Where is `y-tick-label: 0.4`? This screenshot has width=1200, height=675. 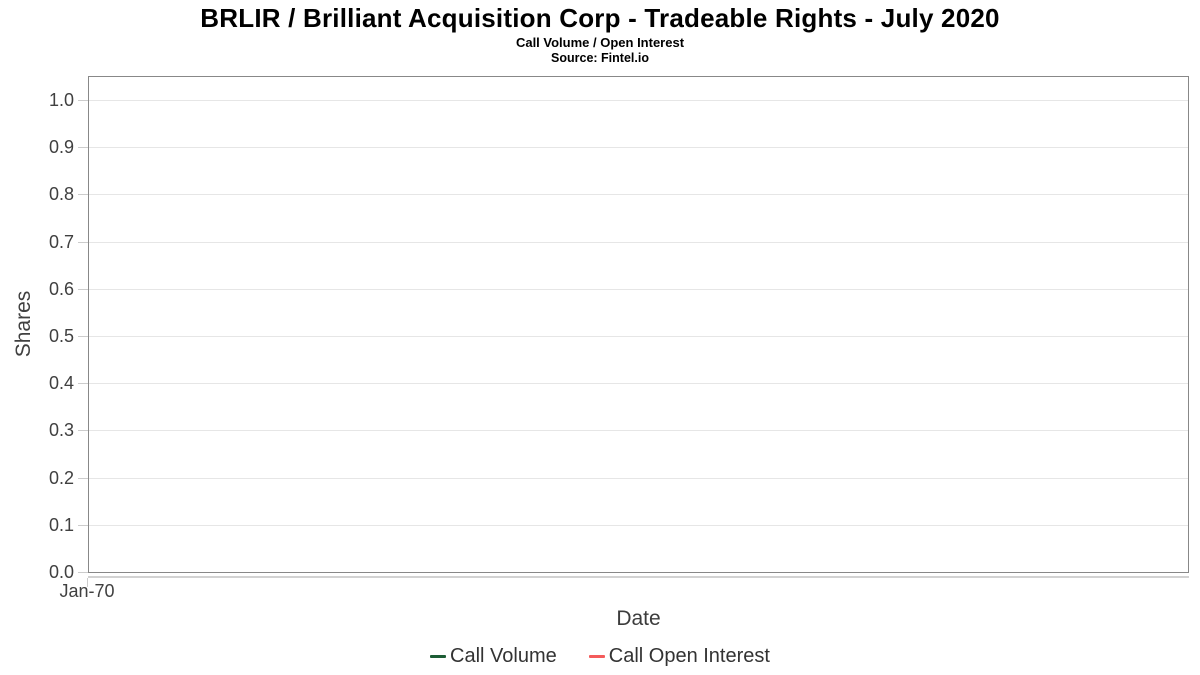
y-tick-label: 0.4 is located at coordinates (61, 383).